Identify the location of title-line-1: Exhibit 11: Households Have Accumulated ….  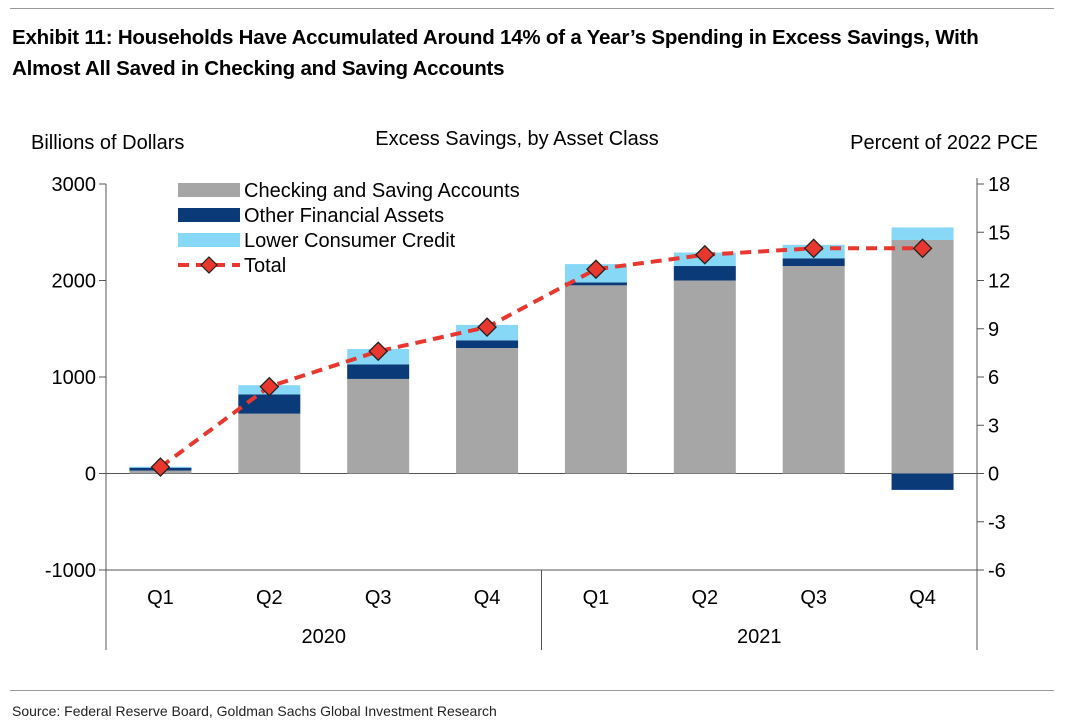
(495, 37).